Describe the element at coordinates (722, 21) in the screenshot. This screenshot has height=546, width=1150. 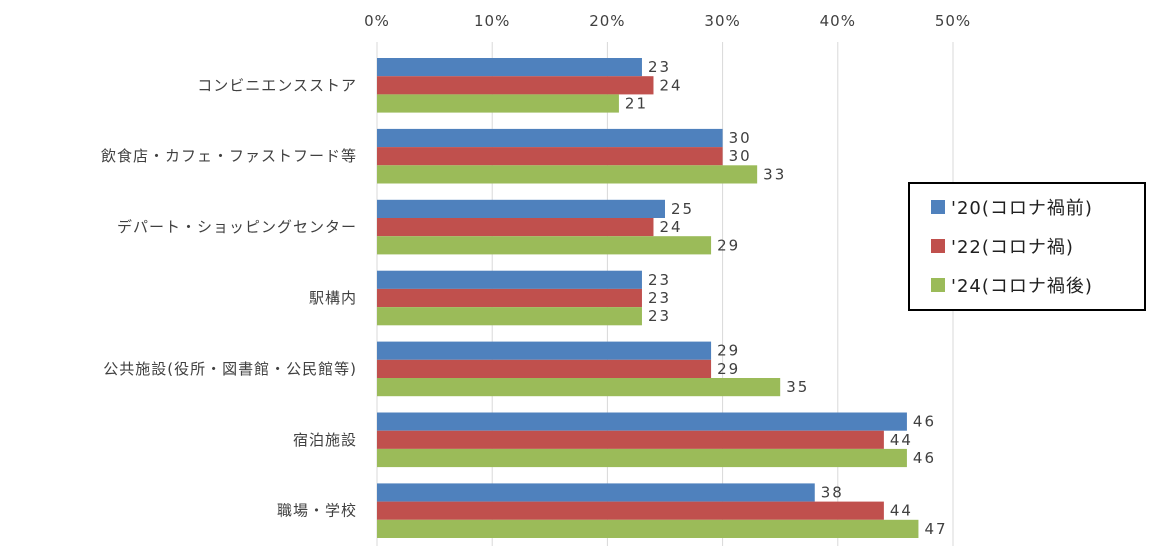
I see `x-tick-label: 30%` at that location.